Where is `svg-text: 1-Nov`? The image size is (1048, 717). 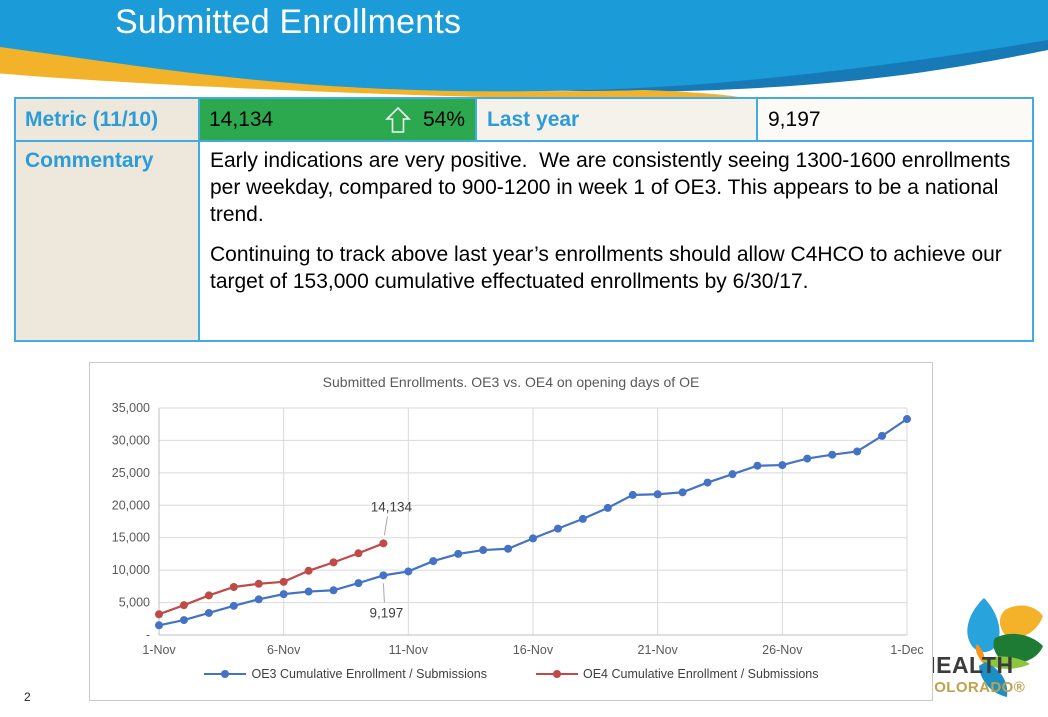
svg-text: 1-Nov is located at coordinates (159, 650).